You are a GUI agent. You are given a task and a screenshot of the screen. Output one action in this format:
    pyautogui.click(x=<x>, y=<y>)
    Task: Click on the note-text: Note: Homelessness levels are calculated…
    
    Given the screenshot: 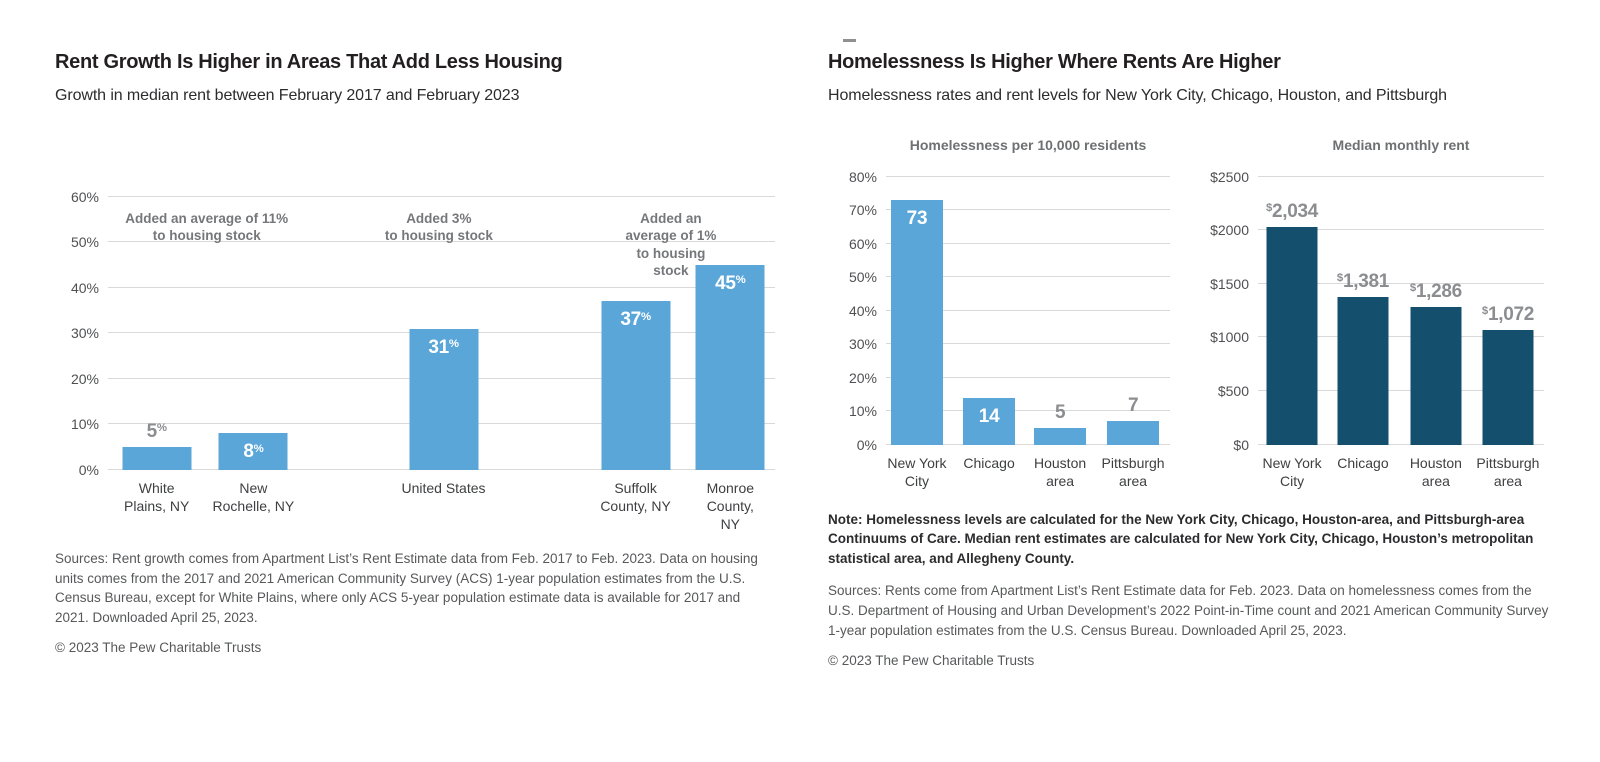 What is the action you would take?
    pyautogui.click(x=1181, y=539)
    